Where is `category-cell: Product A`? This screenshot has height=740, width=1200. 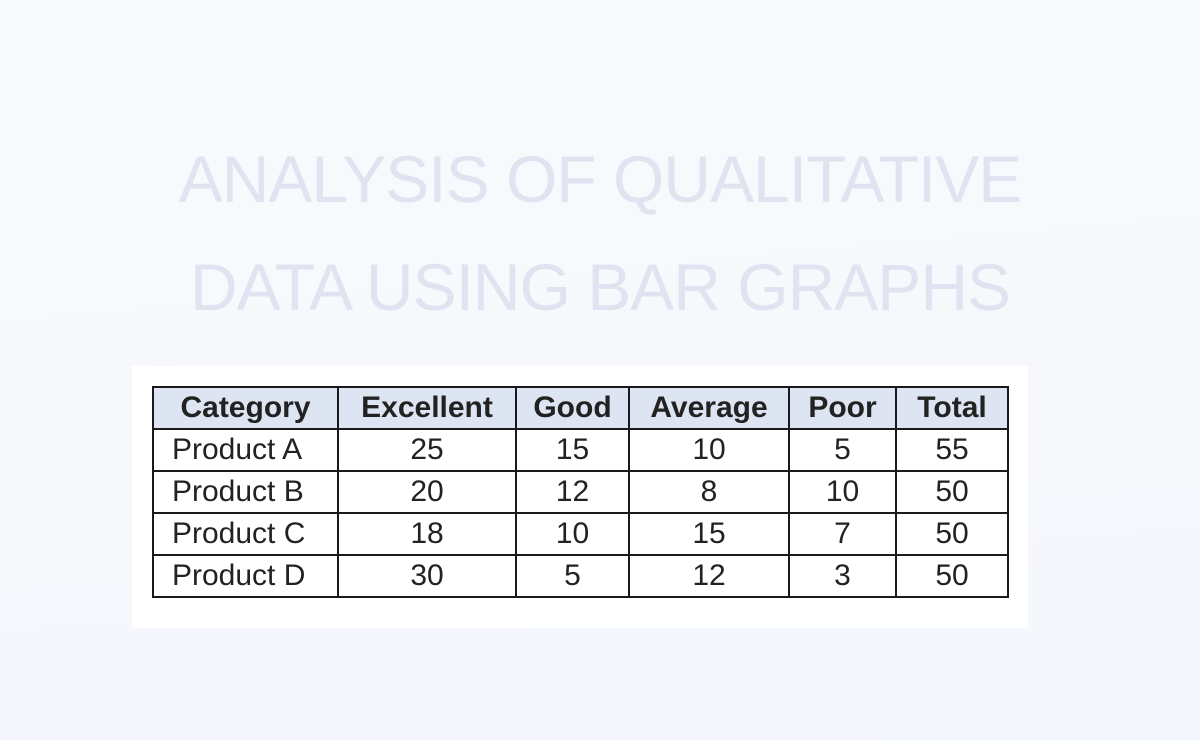 category-cell: Product A is located at coordinates (245, 450).